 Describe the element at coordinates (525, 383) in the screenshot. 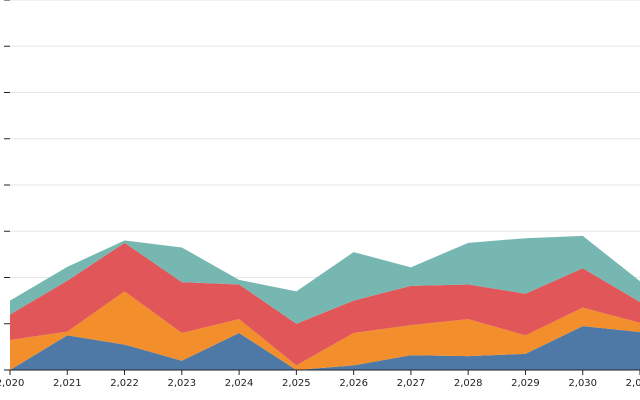

I see `x-tick-label: 2,029` at that location.